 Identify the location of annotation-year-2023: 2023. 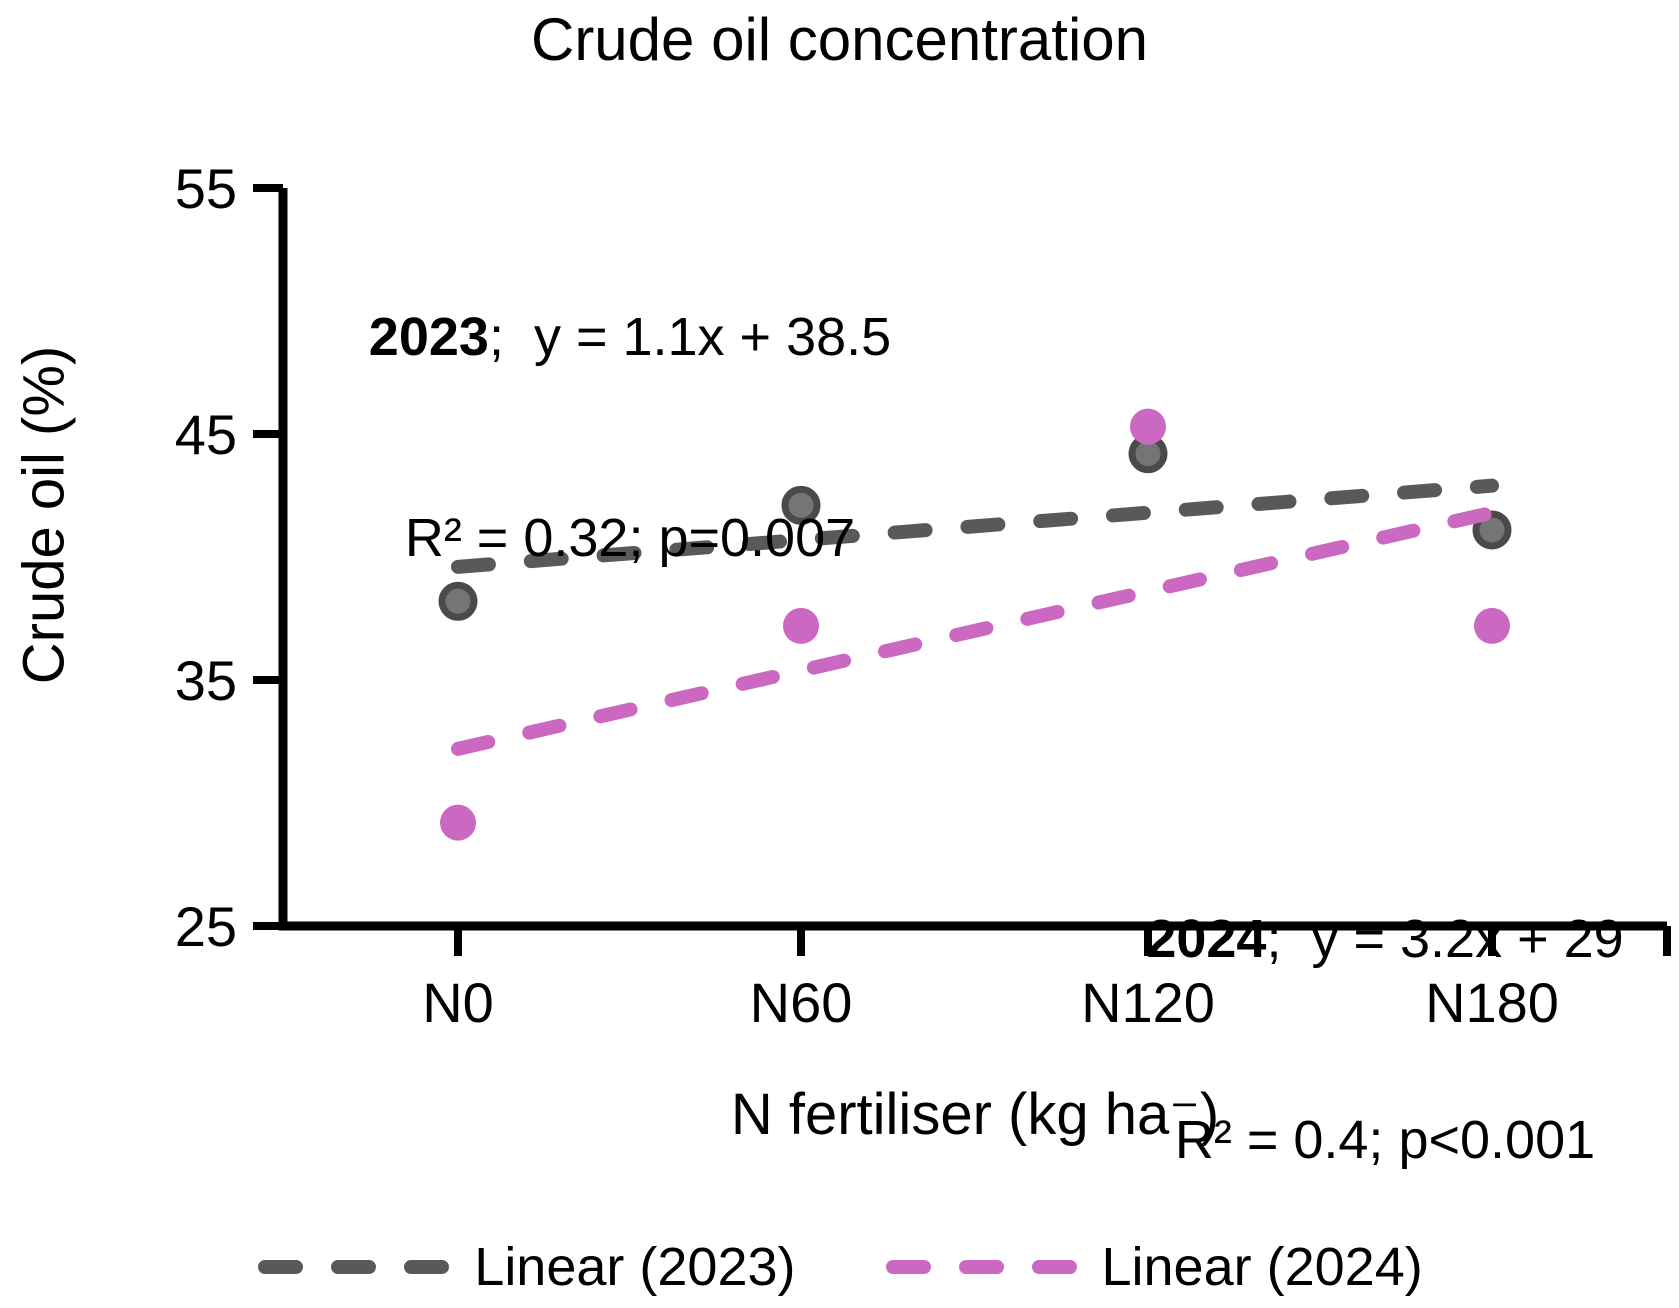
(428, 337).